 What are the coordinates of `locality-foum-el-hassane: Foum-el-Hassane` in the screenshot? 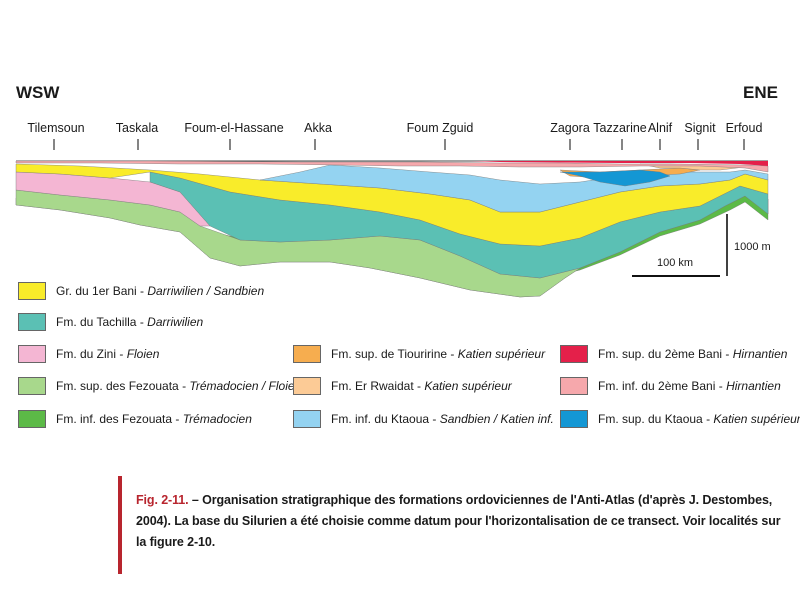 It's located at (234, 128).